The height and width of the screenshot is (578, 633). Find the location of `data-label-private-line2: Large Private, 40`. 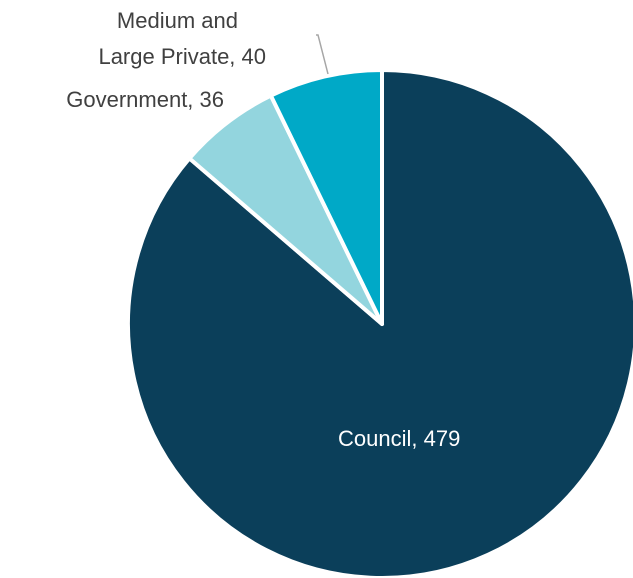

data-label-private-line2: Large Private, 40 is located at coordinates (182, 56).